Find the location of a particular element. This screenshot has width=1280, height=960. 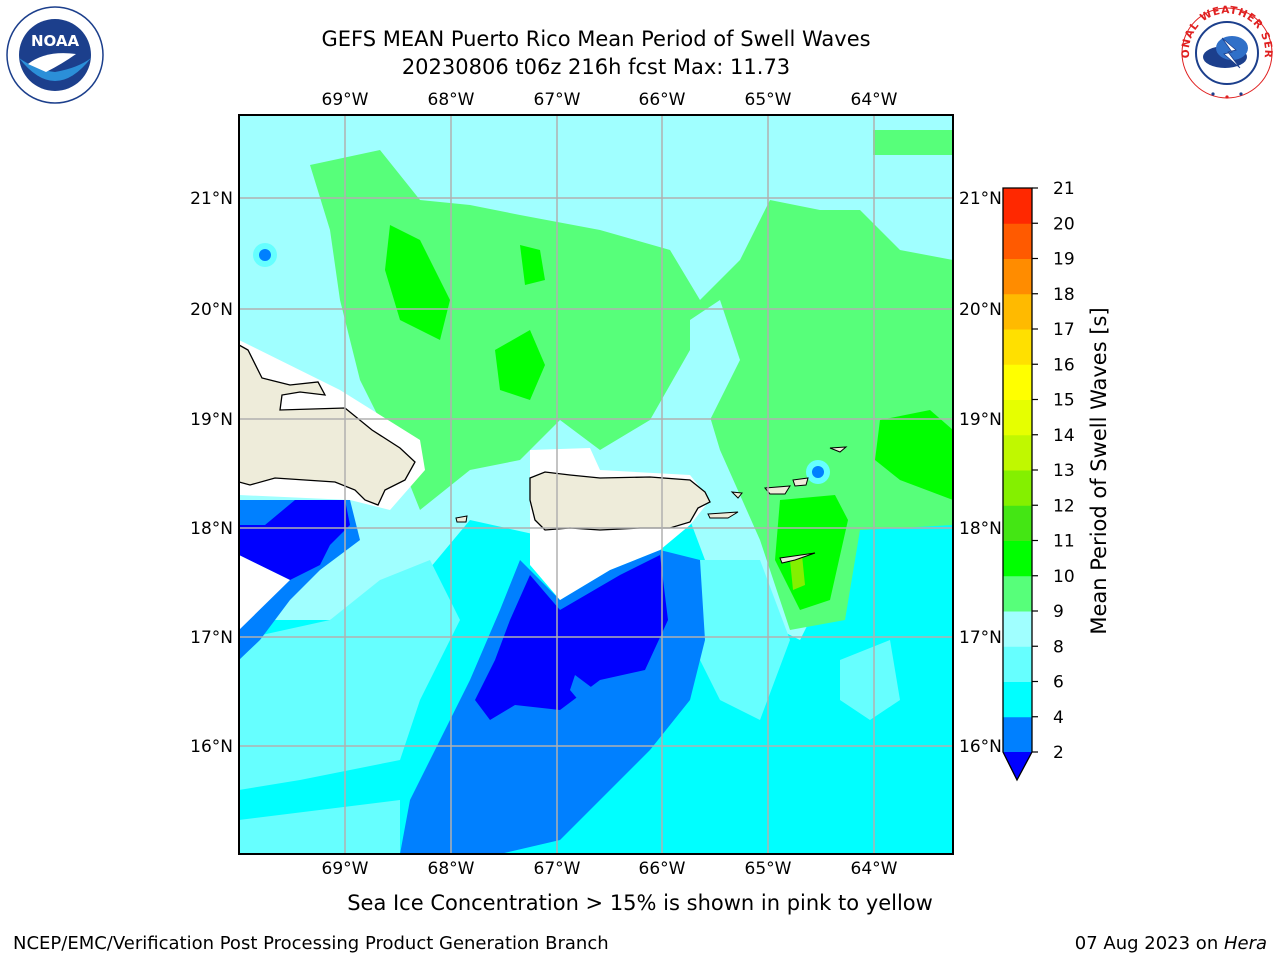

lat-label-left: 17°N is located at coordinates (211, 638).